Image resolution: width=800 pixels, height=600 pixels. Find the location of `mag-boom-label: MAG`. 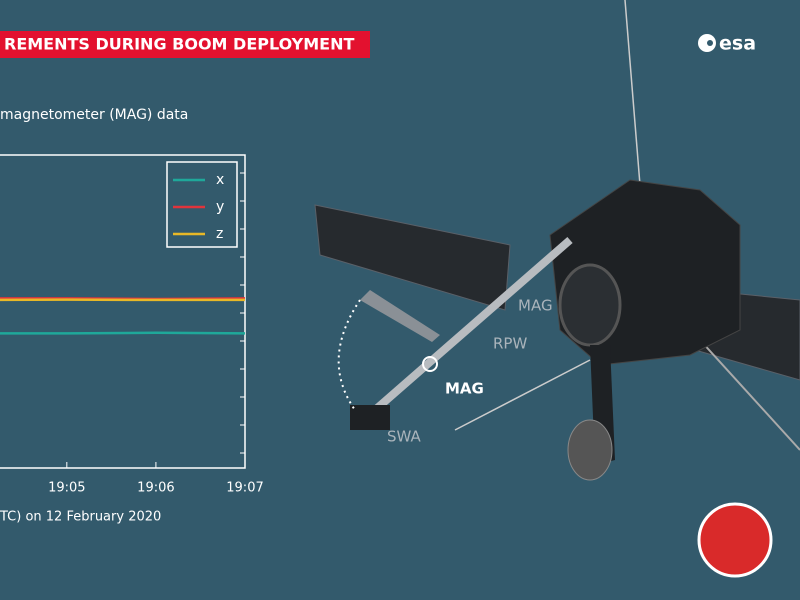

mag-boom-label: MAG is located at coordinates (464, 389).